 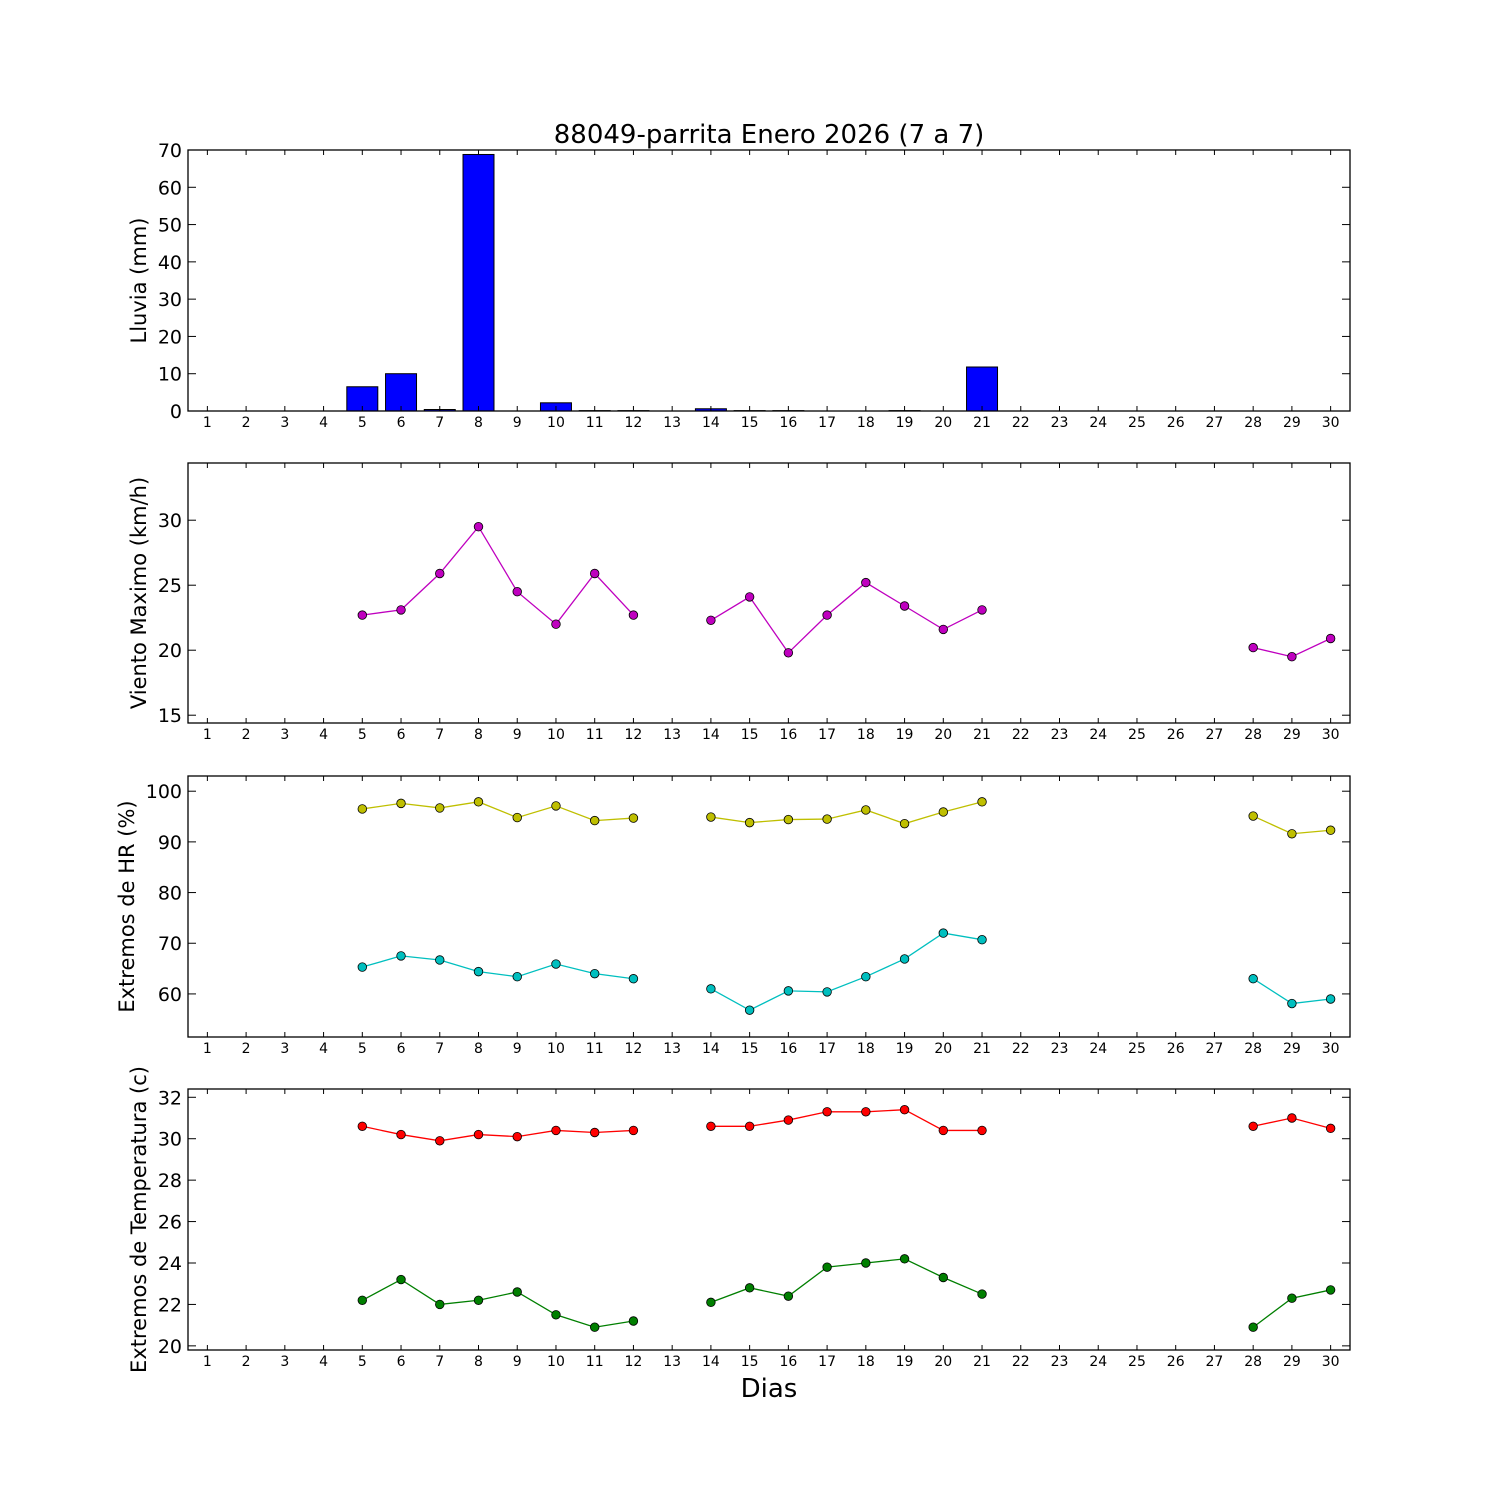 I want to click on x-tick-label-9: 9, so click(x=517, y=1049).